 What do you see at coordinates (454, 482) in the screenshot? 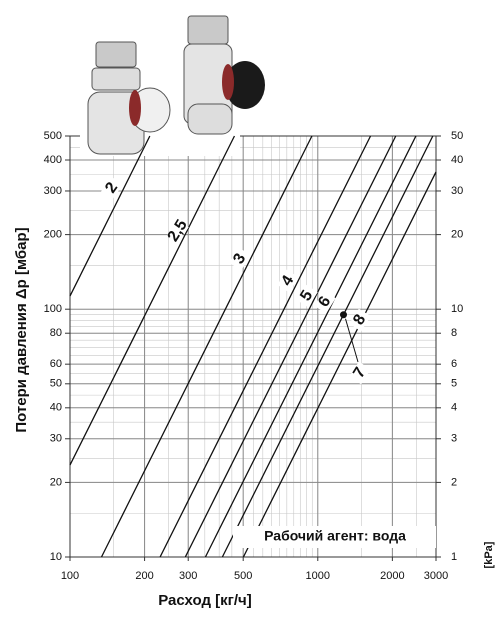
I see `y2-tick-label: 2` at bounding box center [454, 482].